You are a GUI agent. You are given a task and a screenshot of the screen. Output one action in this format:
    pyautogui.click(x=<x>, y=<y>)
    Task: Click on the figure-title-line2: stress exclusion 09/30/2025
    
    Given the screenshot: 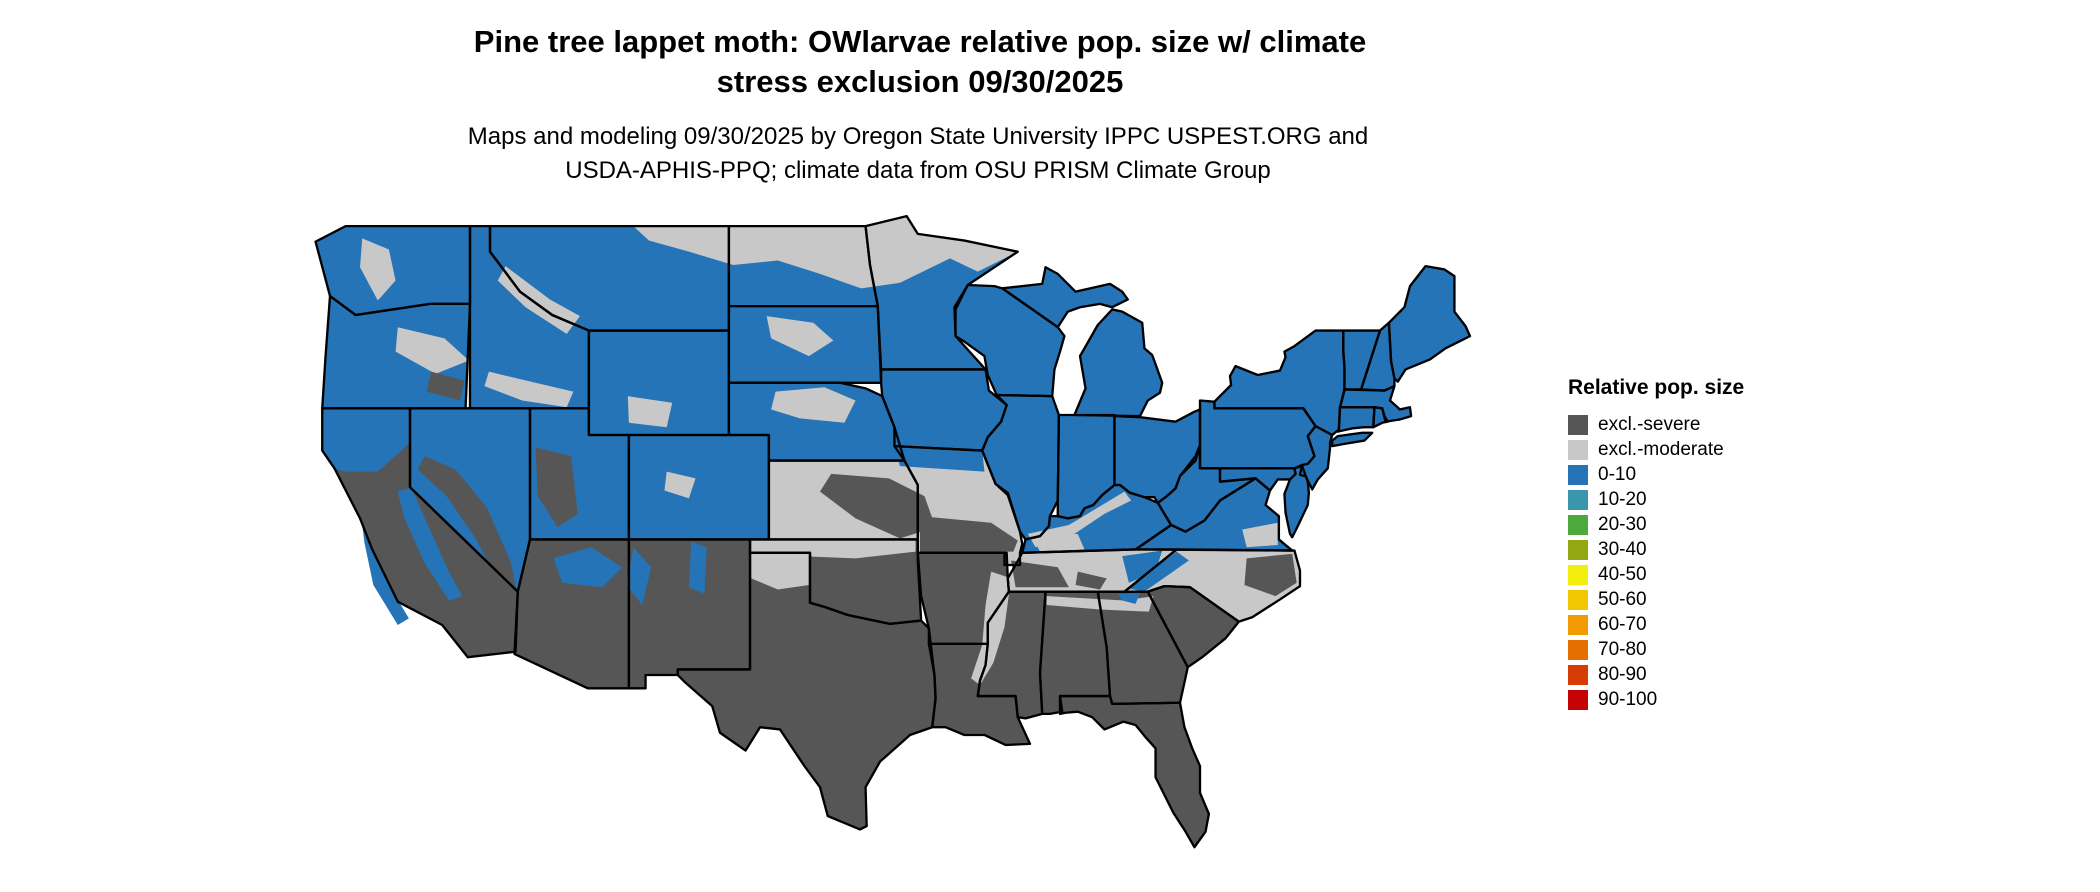 What is the action you would take?
    pyautogui.click(x=920, y=81)
    